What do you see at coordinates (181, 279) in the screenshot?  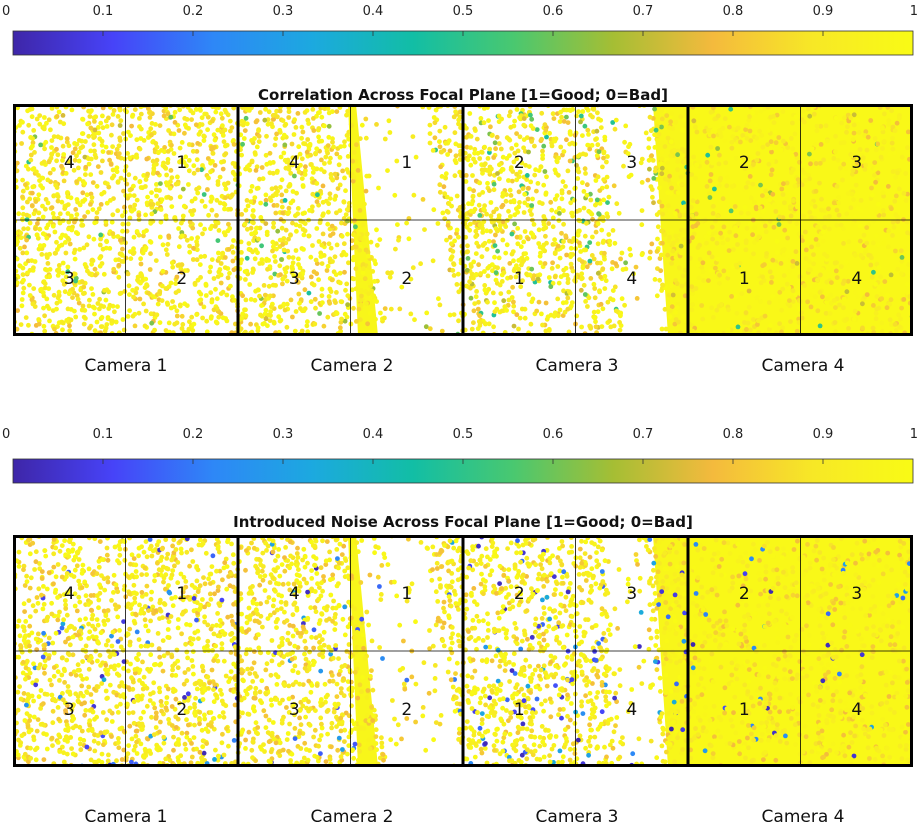 I see `ccd-number-label: 2` at bounding box center [181, 279].